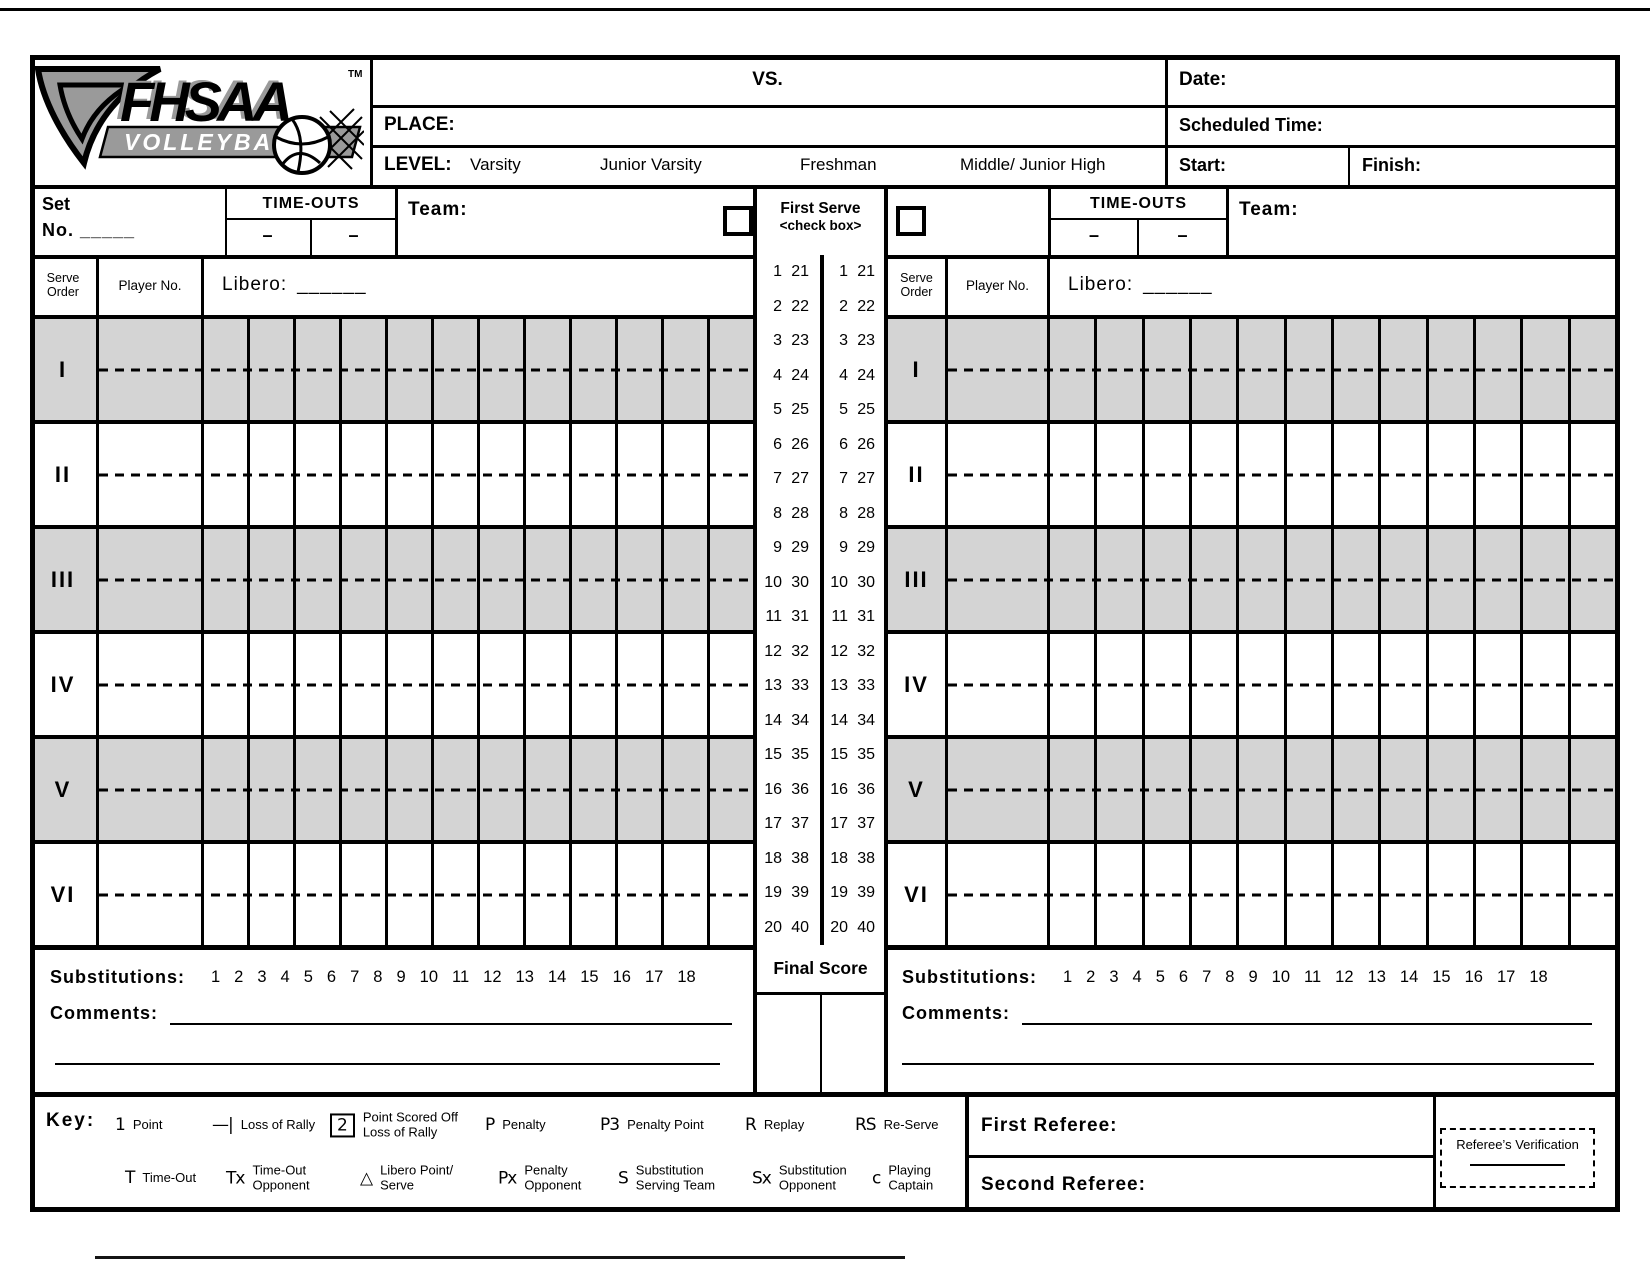  What do you see at coordinates (1201, 1185) in the screenshot?
I see `second-referee-field: Second Referee:` at bounding box center [1201, 1185].